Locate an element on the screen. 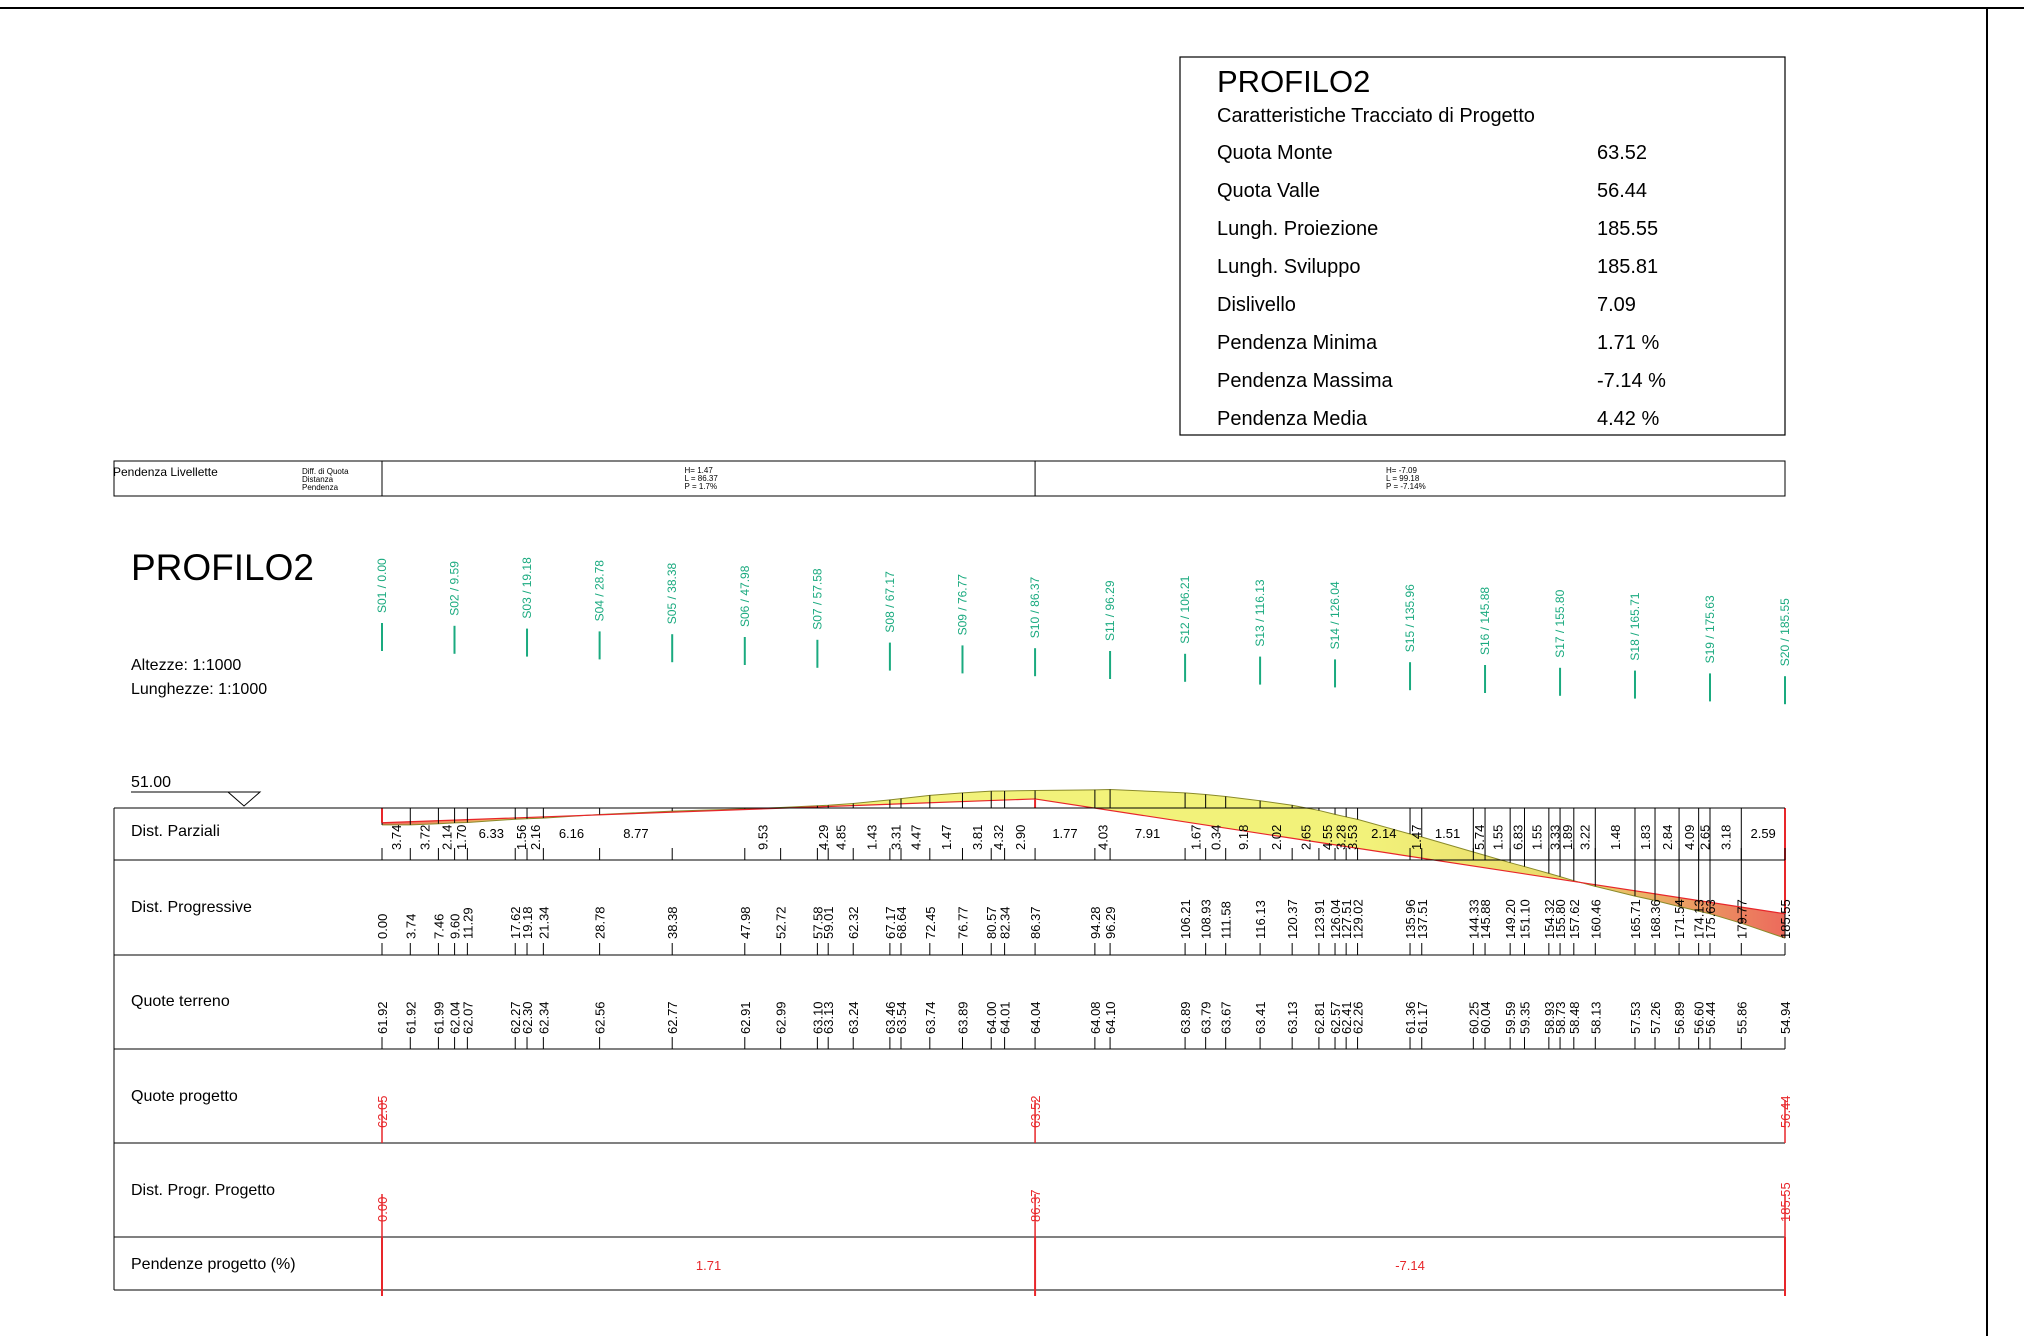 This screenshot has width=2024, height=1336. dist-parziale-value: 6.16 is located at coordinates (571, 833).